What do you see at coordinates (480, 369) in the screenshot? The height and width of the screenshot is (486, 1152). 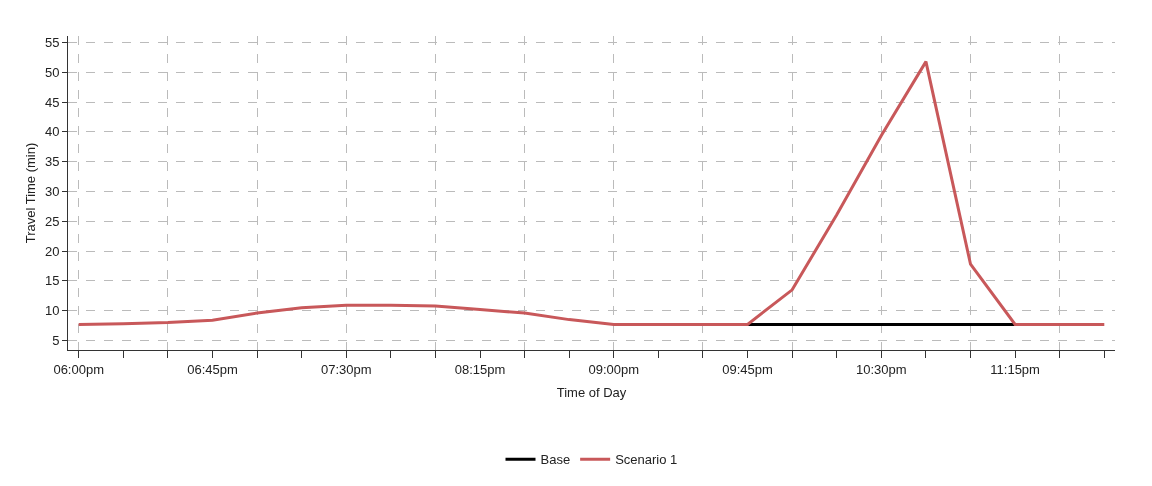 I see `x-tick-label: 08:15pm` at bounding box center [480, 369].